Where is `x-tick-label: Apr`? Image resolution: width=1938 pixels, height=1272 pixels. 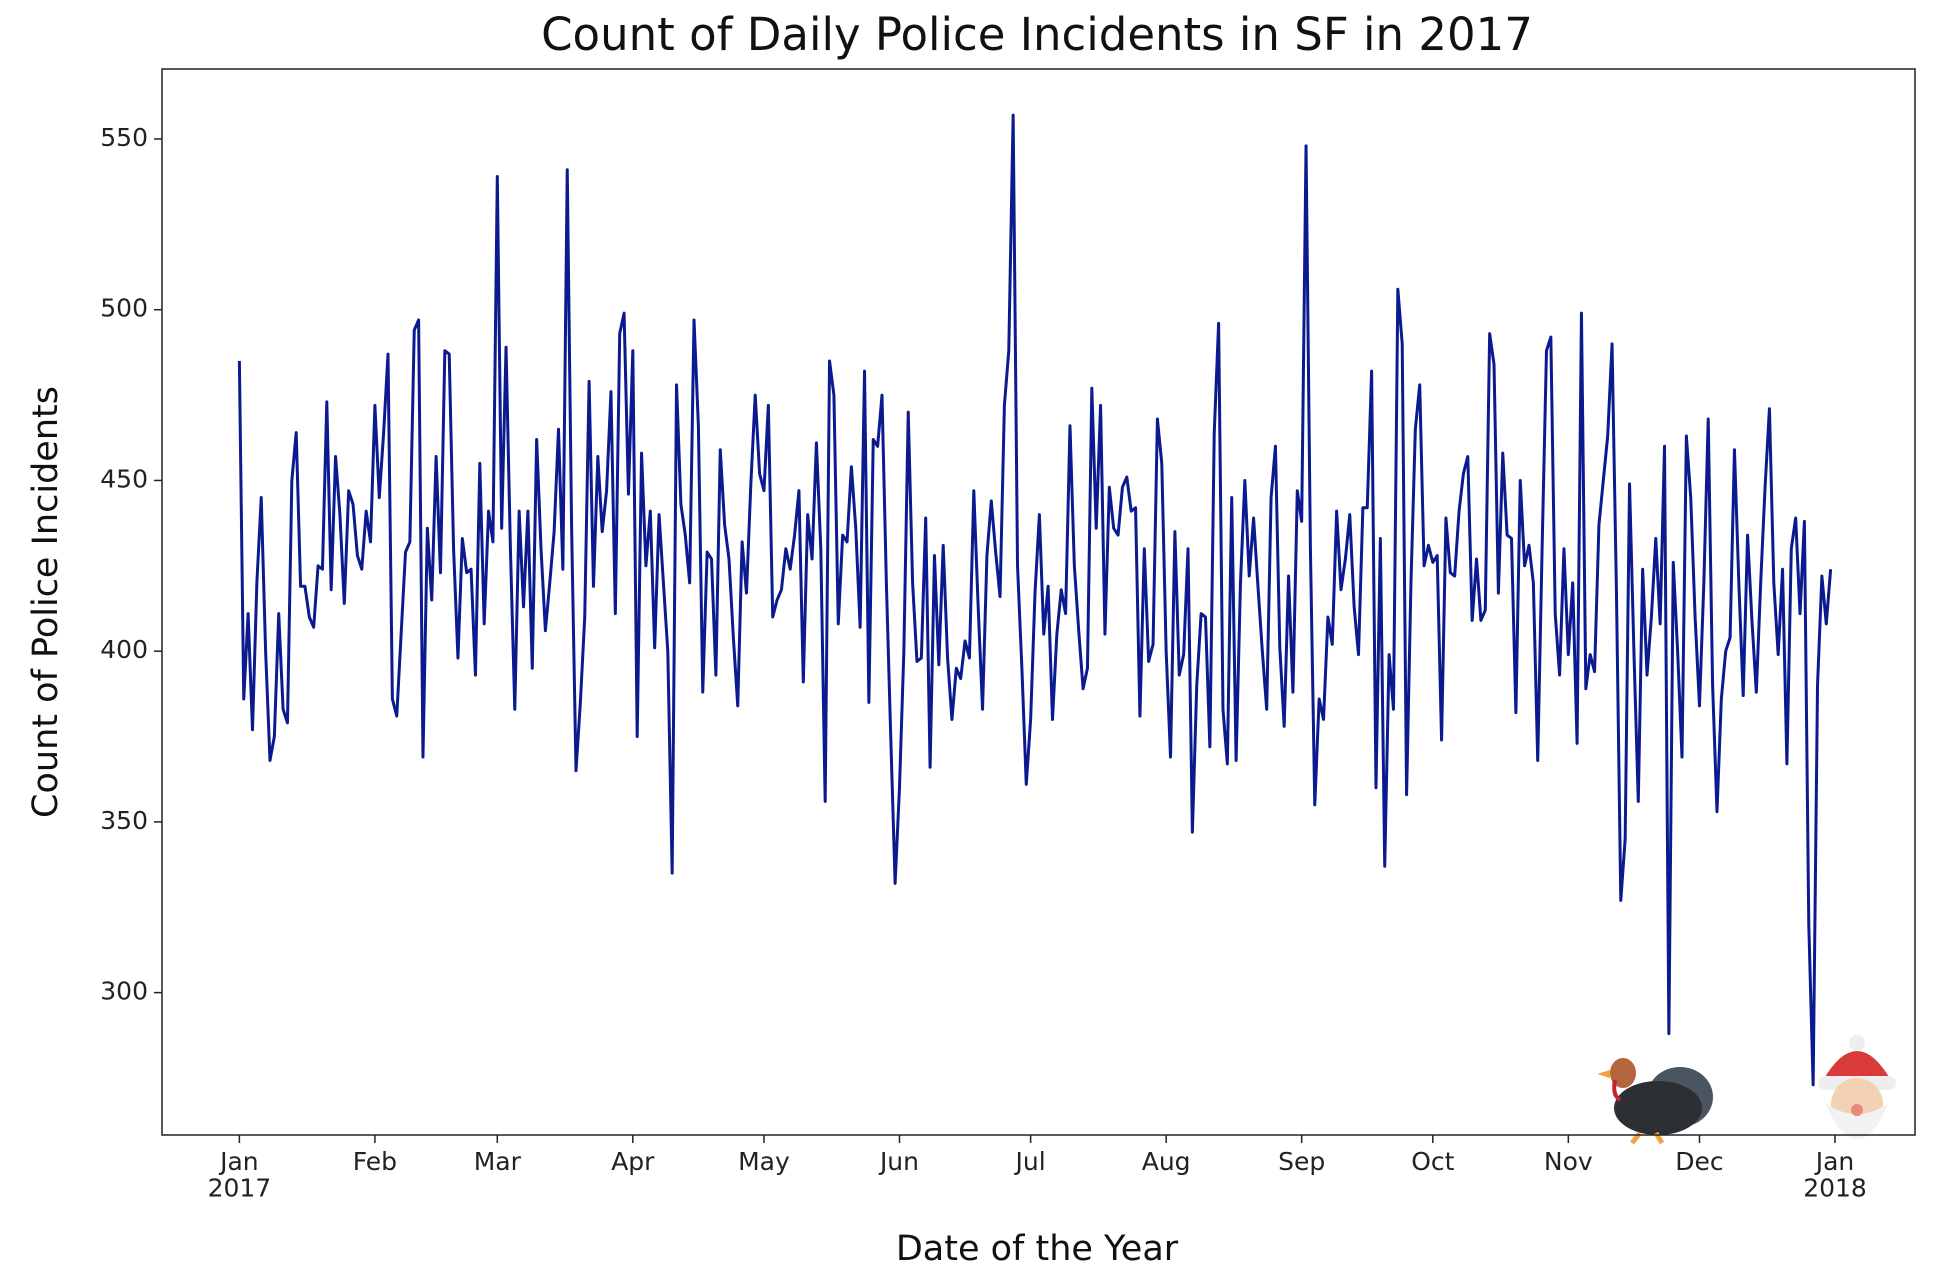 x-tick-label: Apr is located at coordinates (633, 1161).